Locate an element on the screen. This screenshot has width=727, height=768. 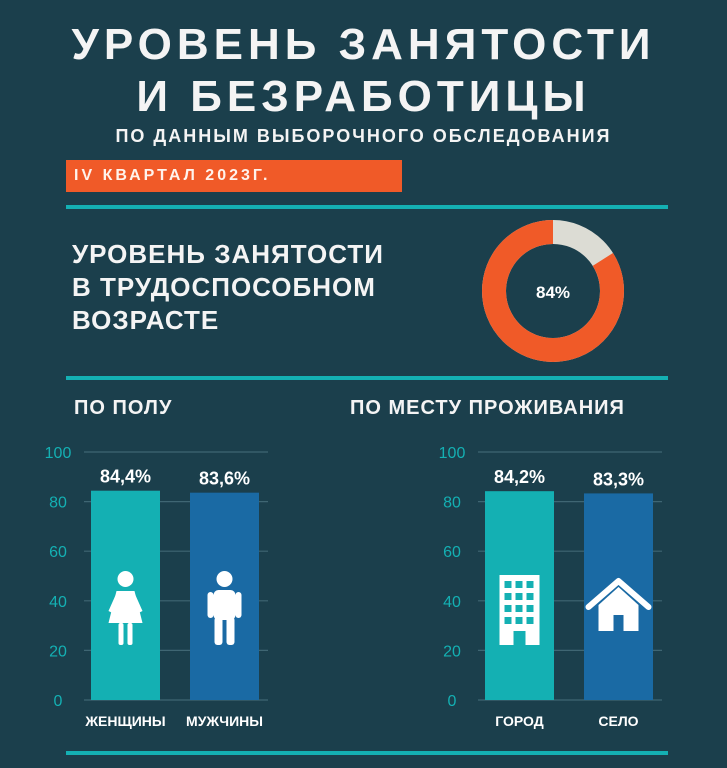
category-label: МУЖЧИНЫ is located at coordinates (224, 721).